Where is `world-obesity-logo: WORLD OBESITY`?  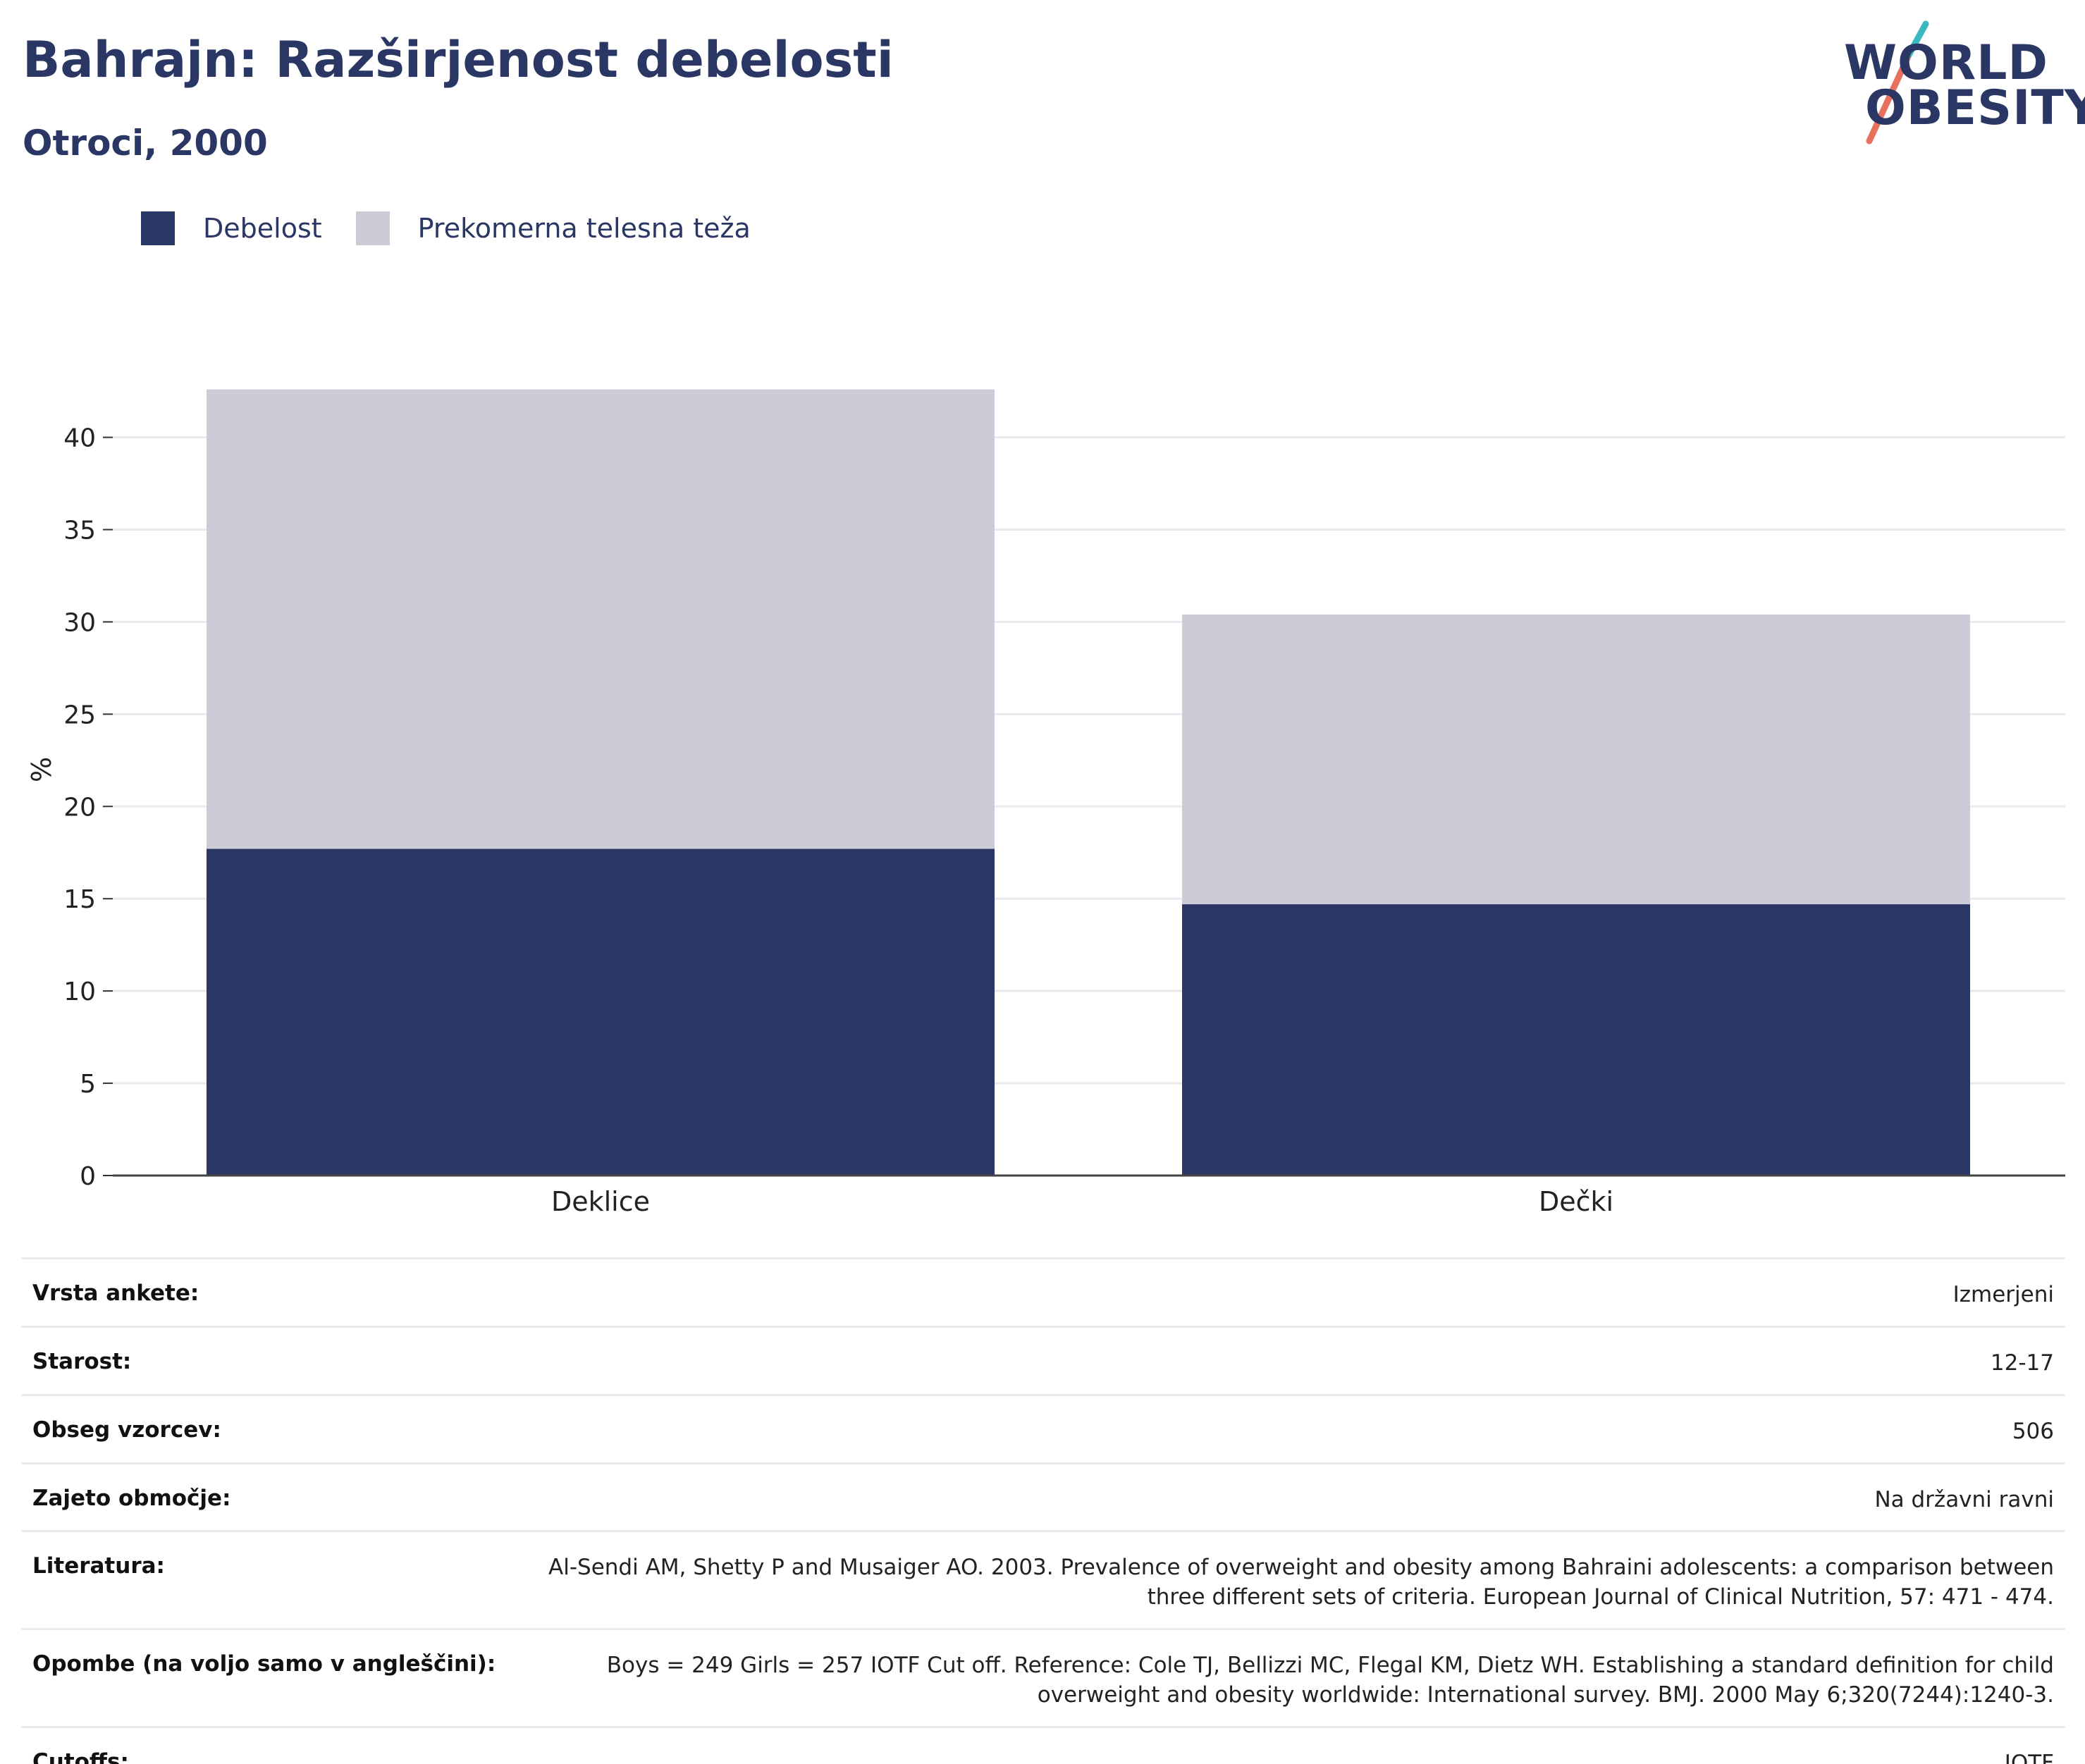
world-obesity-logo: WORLD OBESITY is located at coordinates (1959, 83).